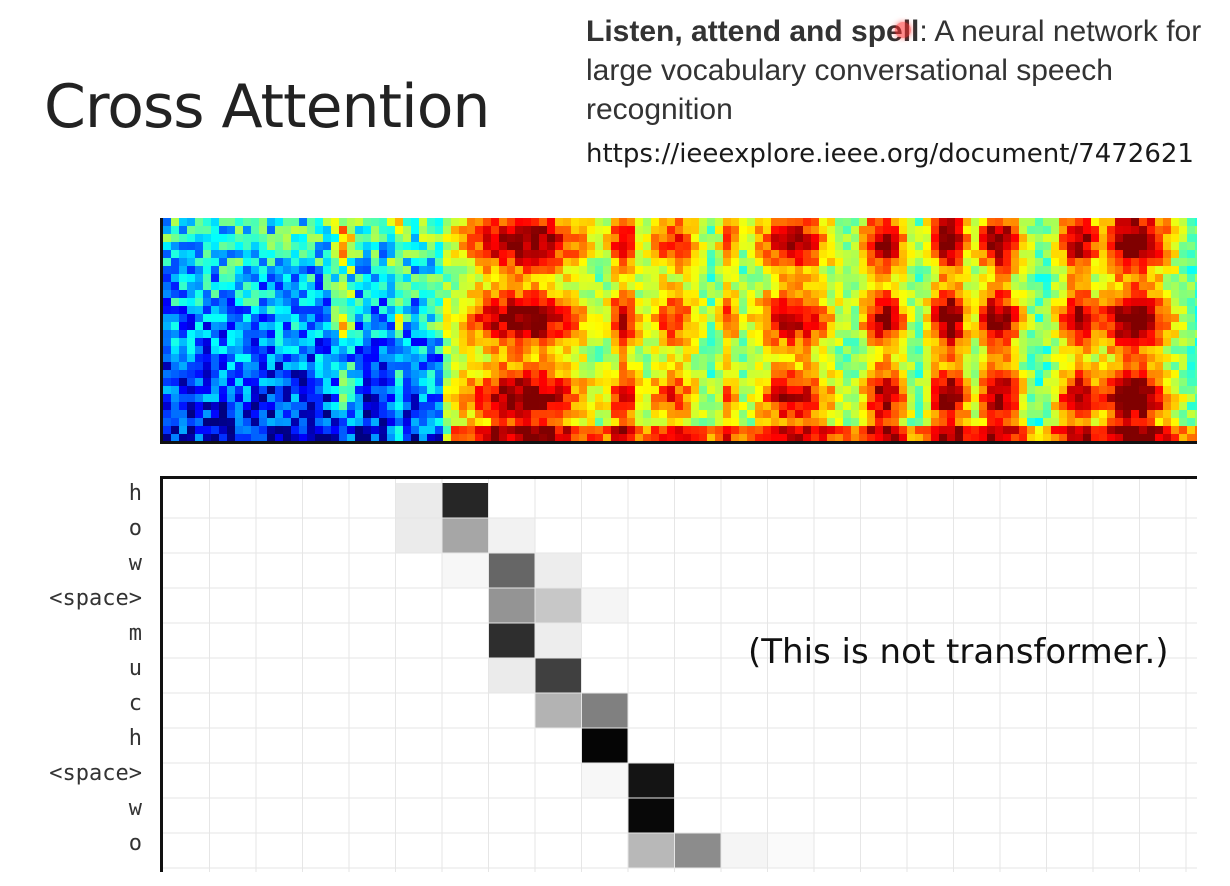  Describe the element at coordinates (958, 652) in the screenshot. I see `note-text: (This is not transformer.)` at that location.